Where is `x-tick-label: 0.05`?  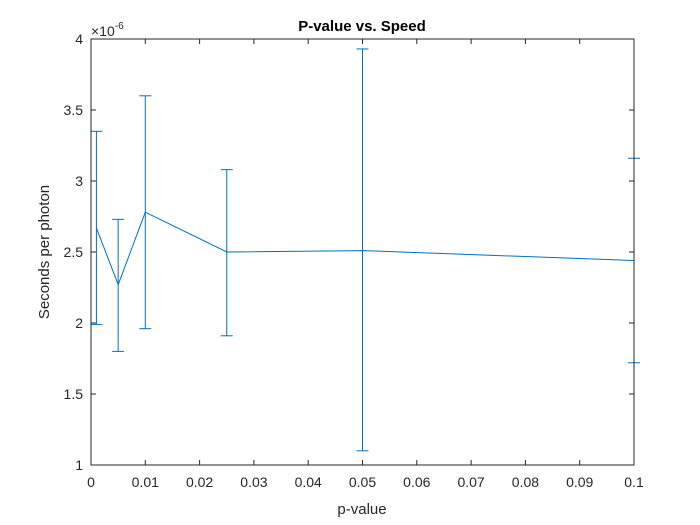
x-tick-label: 0.05 is located at coordinates (362, 482).